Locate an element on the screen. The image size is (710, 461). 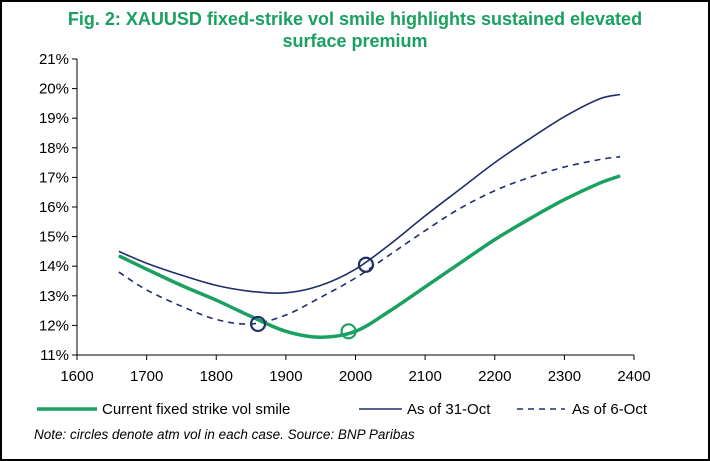
x-tick-label: 2400 is located at coordinates (633, 376).